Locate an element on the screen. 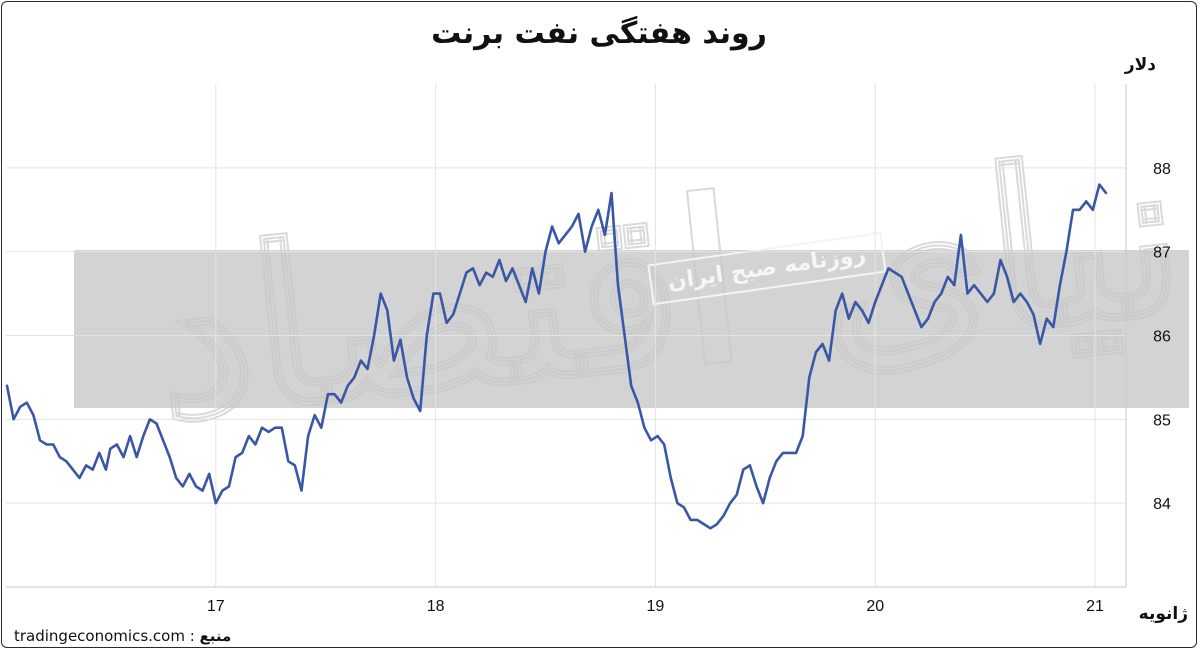  y-axis-label: دلار is located at coordinates (1140, 65).